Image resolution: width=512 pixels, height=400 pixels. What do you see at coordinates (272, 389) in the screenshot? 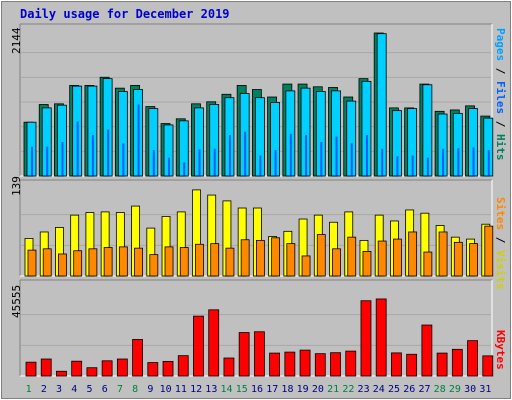
I see `day-label: 17` at bounding box center [272, 389].